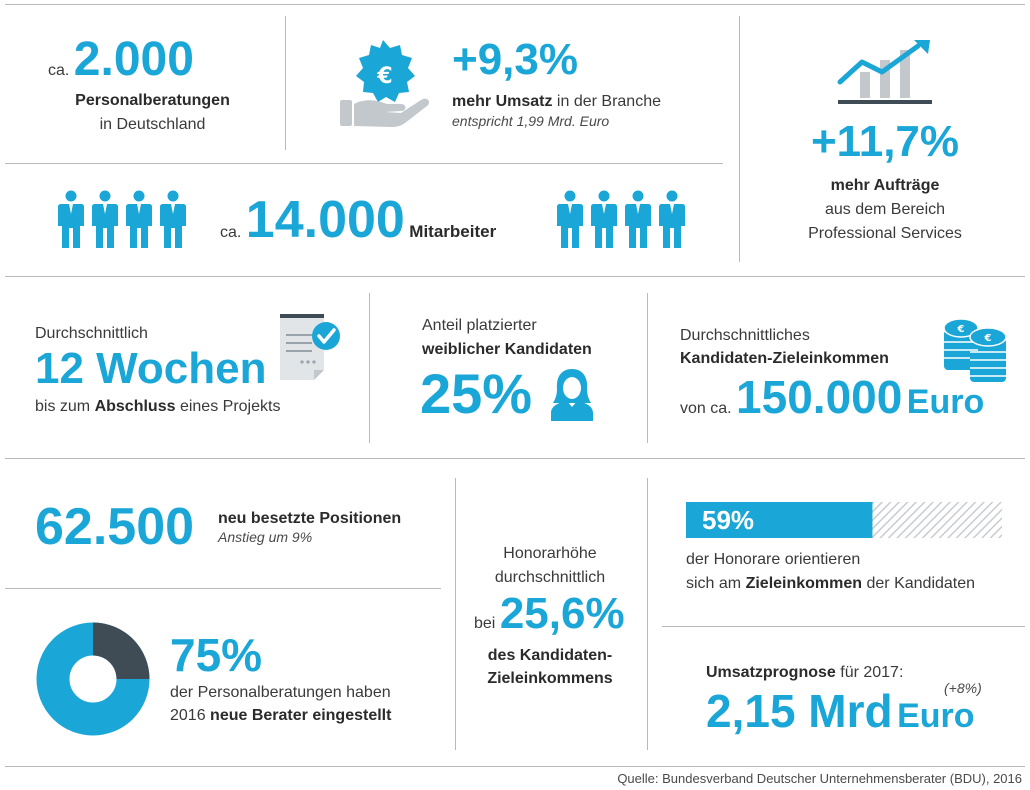 The width and height of the screenshot is (1030, 790). What do you see at coordinates (310, 518) in the screenshot?
I see `positions-label: neu besetzte Positionen` at bounding box center [310, 518].